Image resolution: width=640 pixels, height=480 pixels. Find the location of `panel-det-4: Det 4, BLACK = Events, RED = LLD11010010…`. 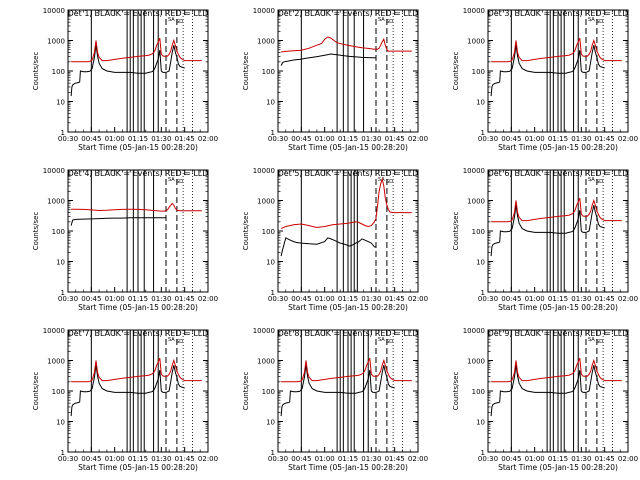

panel-det-4: Det 4, BLACK = Events, RED = LLD11010010… is located at coordinates (125, 239).